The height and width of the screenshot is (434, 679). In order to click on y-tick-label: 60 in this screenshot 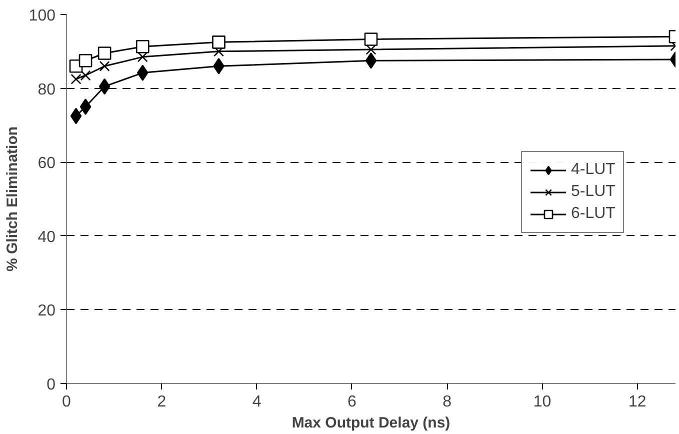, I will do `click(47, 163)`.